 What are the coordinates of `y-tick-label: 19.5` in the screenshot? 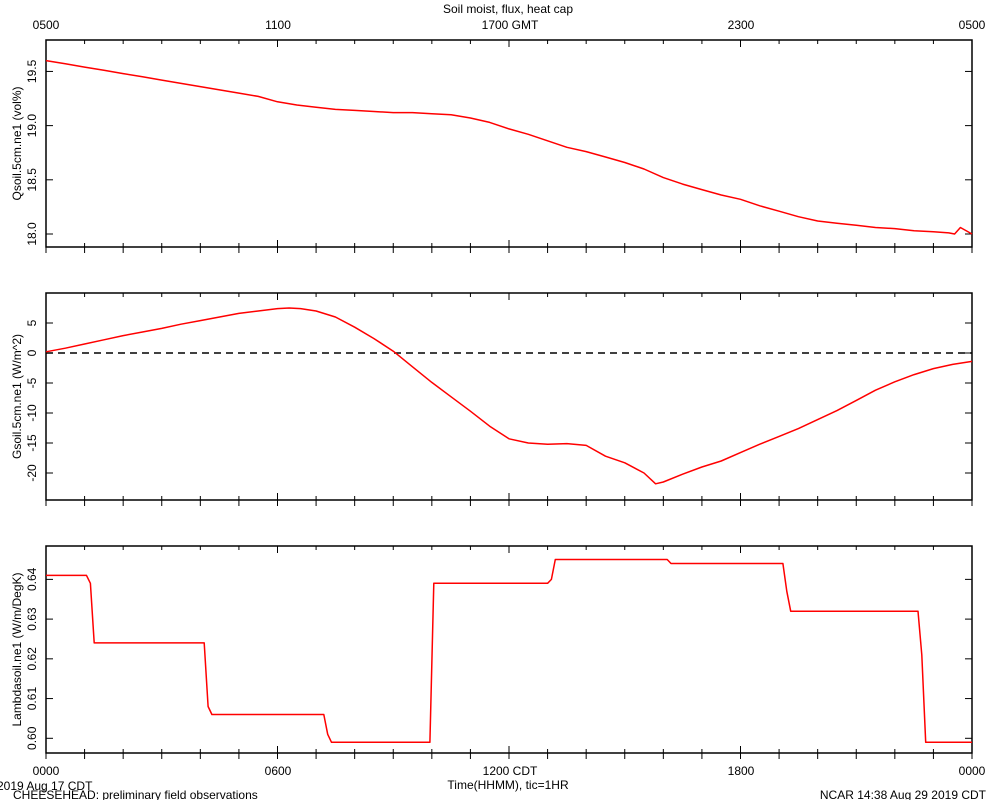 It's located at (32, 71).